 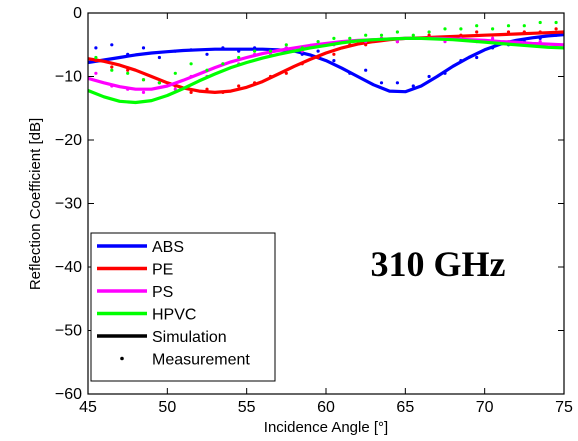 I want to click on legend-item-abs: ABS, so click(x=140, y=247).